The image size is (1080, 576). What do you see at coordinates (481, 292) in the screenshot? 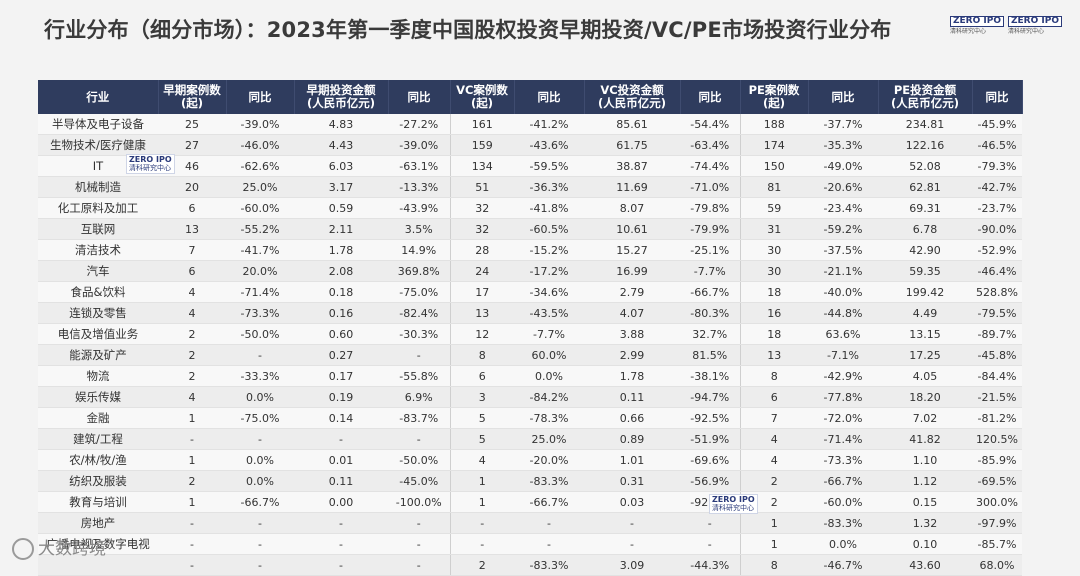
I see `value-cell: 17` at bounding box center [481, 292].